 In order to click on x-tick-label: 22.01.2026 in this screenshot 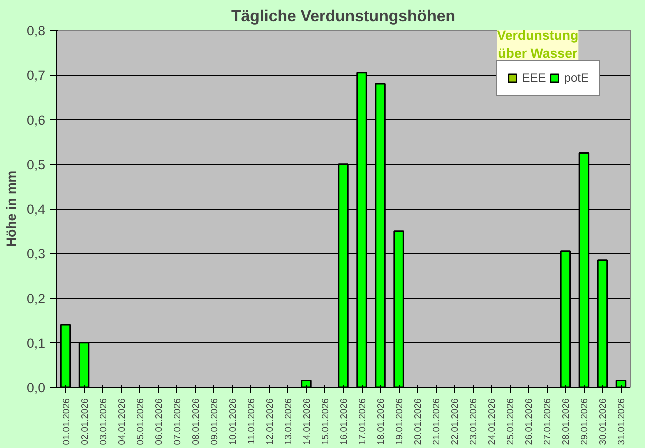, I will do `click(455, 422)`.